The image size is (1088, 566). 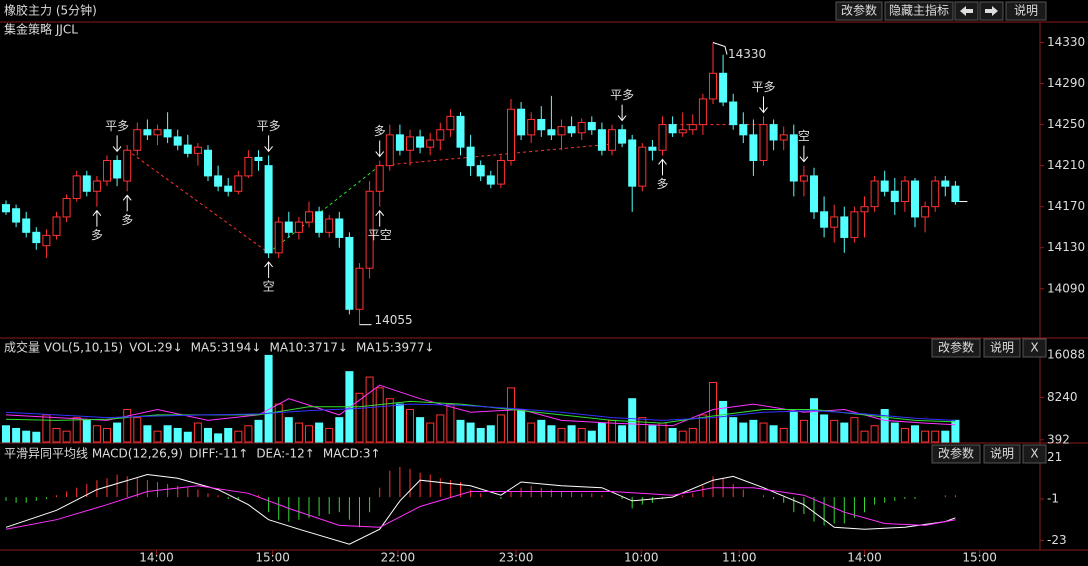 I want to click on button: 隐藏主指标, so click(x=919, y=11).